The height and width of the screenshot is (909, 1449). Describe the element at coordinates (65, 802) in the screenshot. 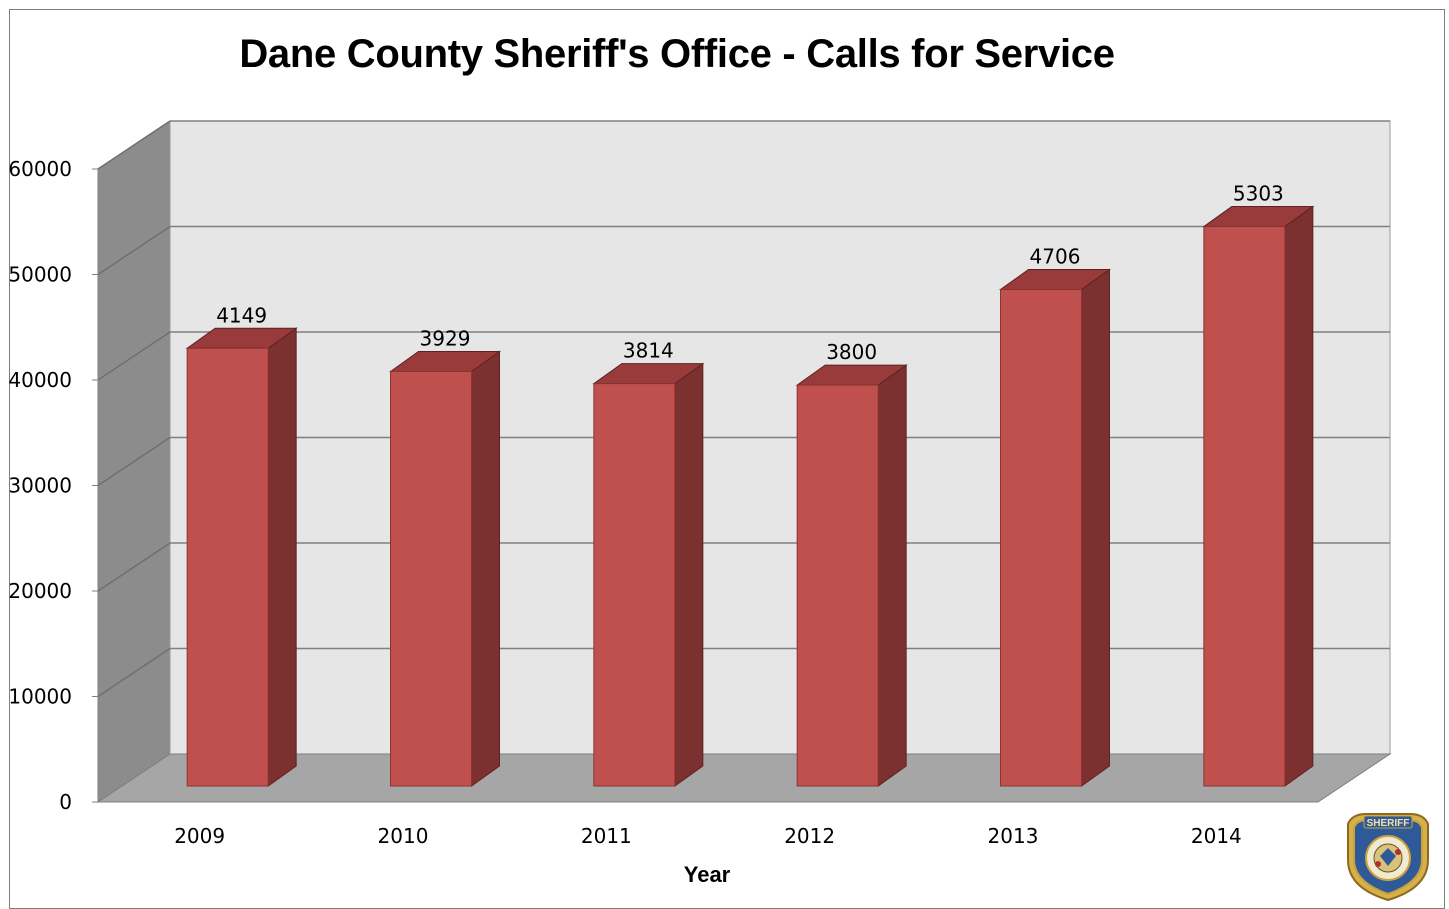

I see `y-tick-label: 0` at that location.